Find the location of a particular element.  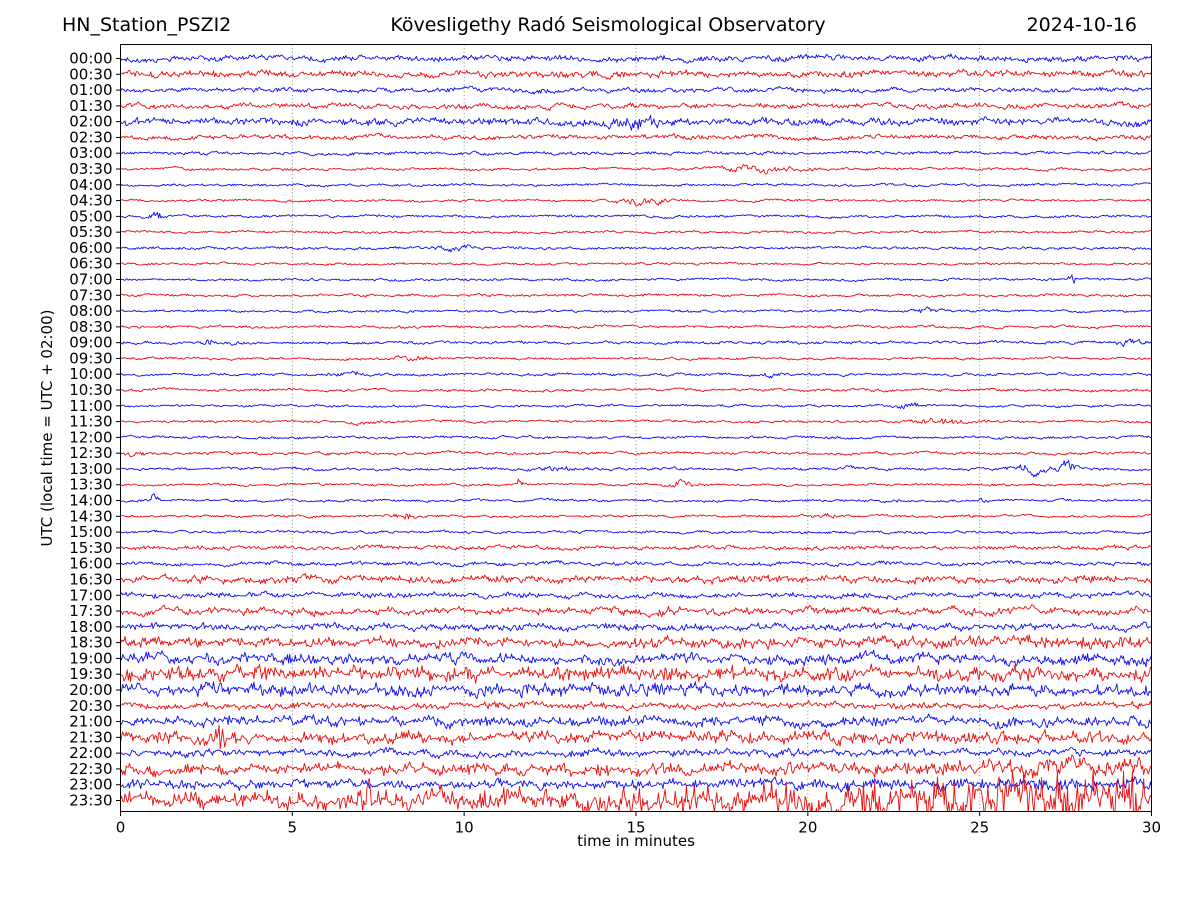

trace-time-label: 18:30 is located at coordinates (90, 643).